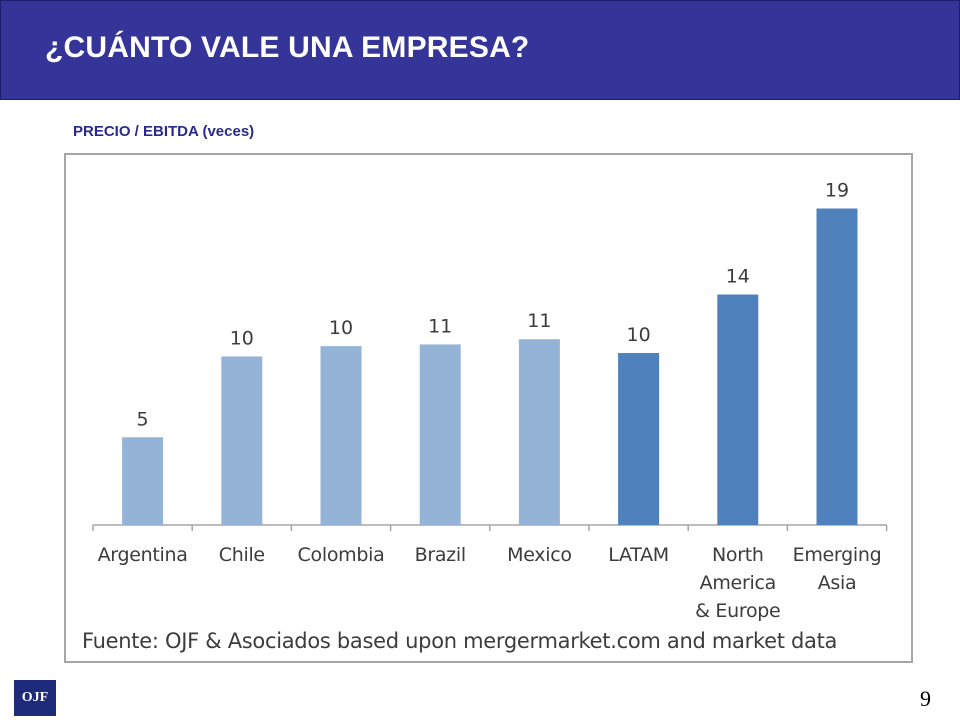 Image resolution: width=960 pixels, height=720 pixels. I want to click on bar-latam, so click(639, 439).